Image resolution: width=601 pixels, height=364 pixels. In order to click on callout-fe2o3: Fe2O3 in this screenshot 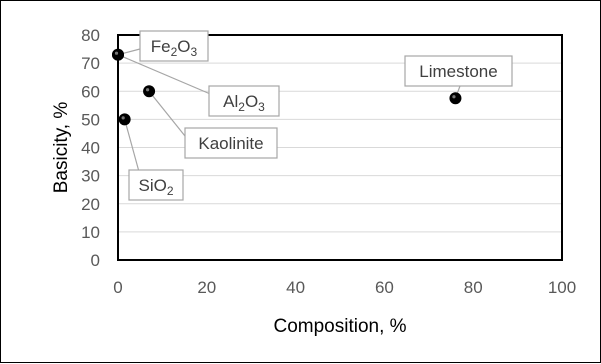, I will do `click(174, 46)`.